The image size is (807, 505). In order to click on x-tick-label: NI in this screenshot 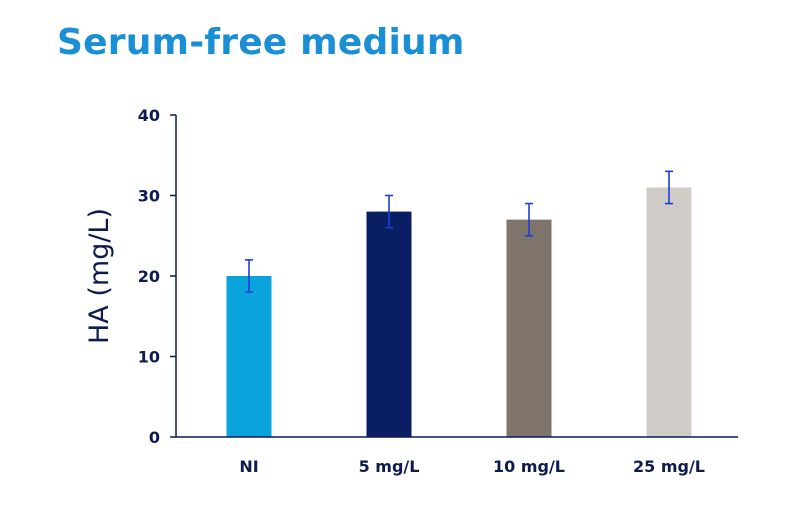, I will do `click(248, 466)`.